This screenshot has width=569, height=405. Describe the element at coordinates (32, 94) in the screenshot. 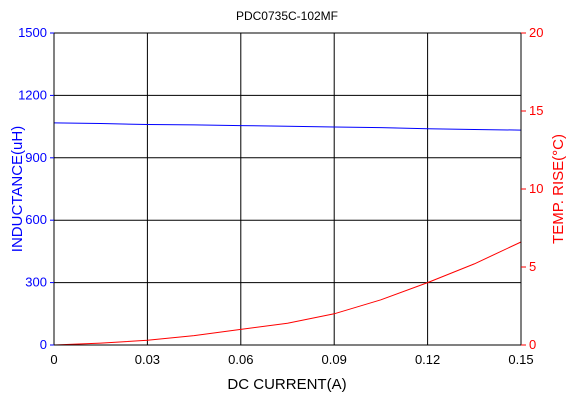

I see `y-left-tick-label: 1200` at that location.